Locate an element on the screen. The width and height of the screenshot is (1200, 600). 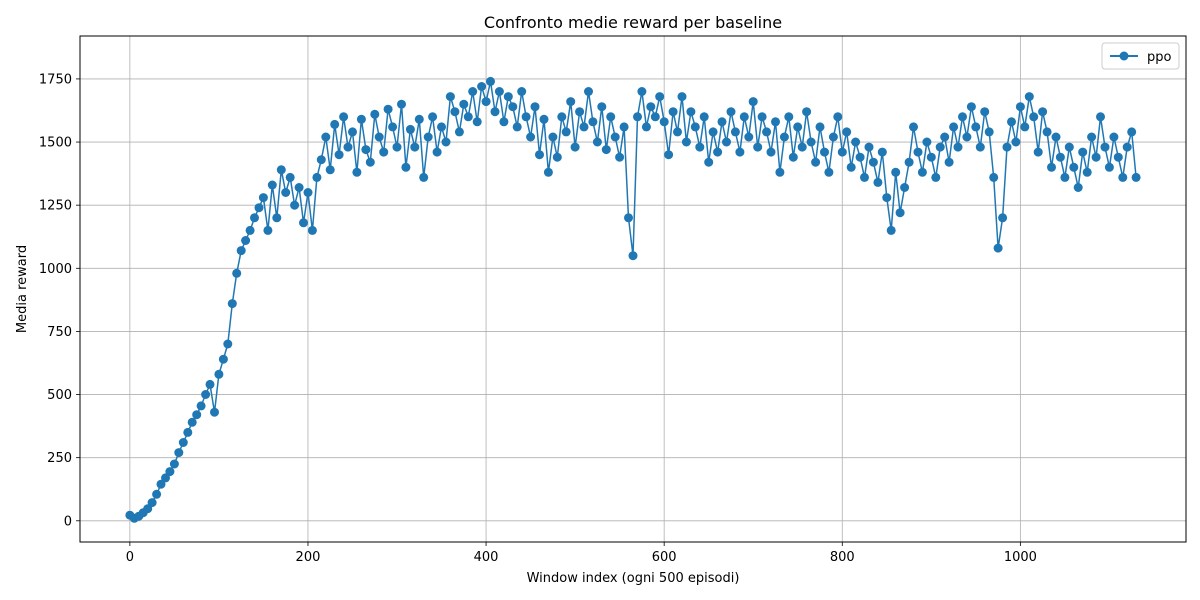
y-tick-label: 750 is located at coordinates (59, 332).